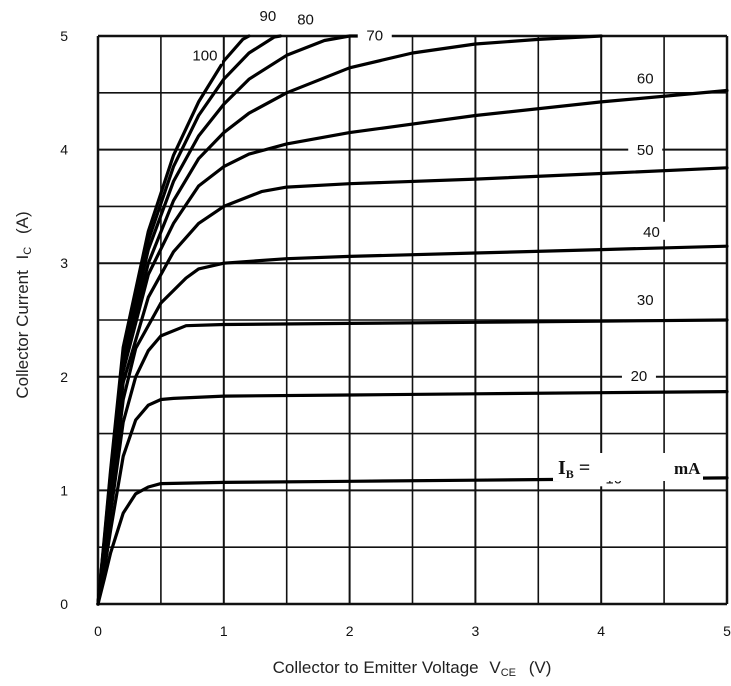  Describe the element at coordinates (727, 631) in the screenshot. I see `x-tick-label: 5` at that location.